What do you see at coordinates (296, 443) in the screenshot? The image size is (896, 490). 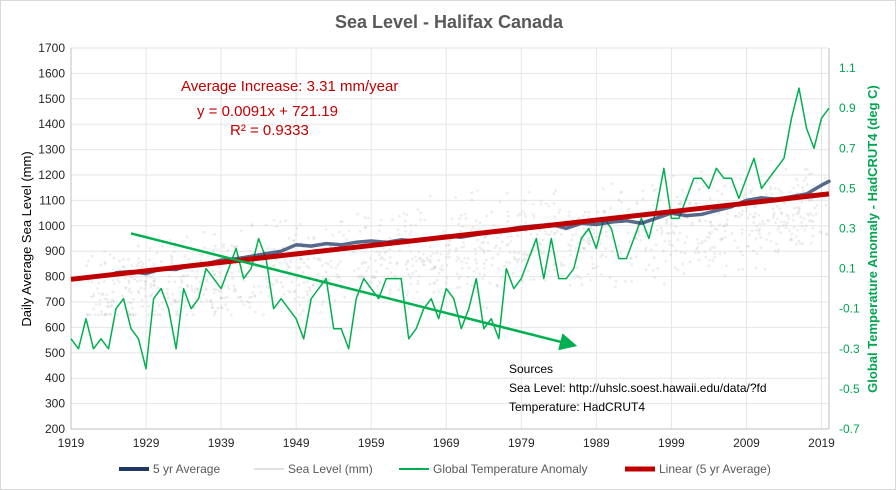 I see `x-tick-label: 1949` at bounding box center [296, 443].